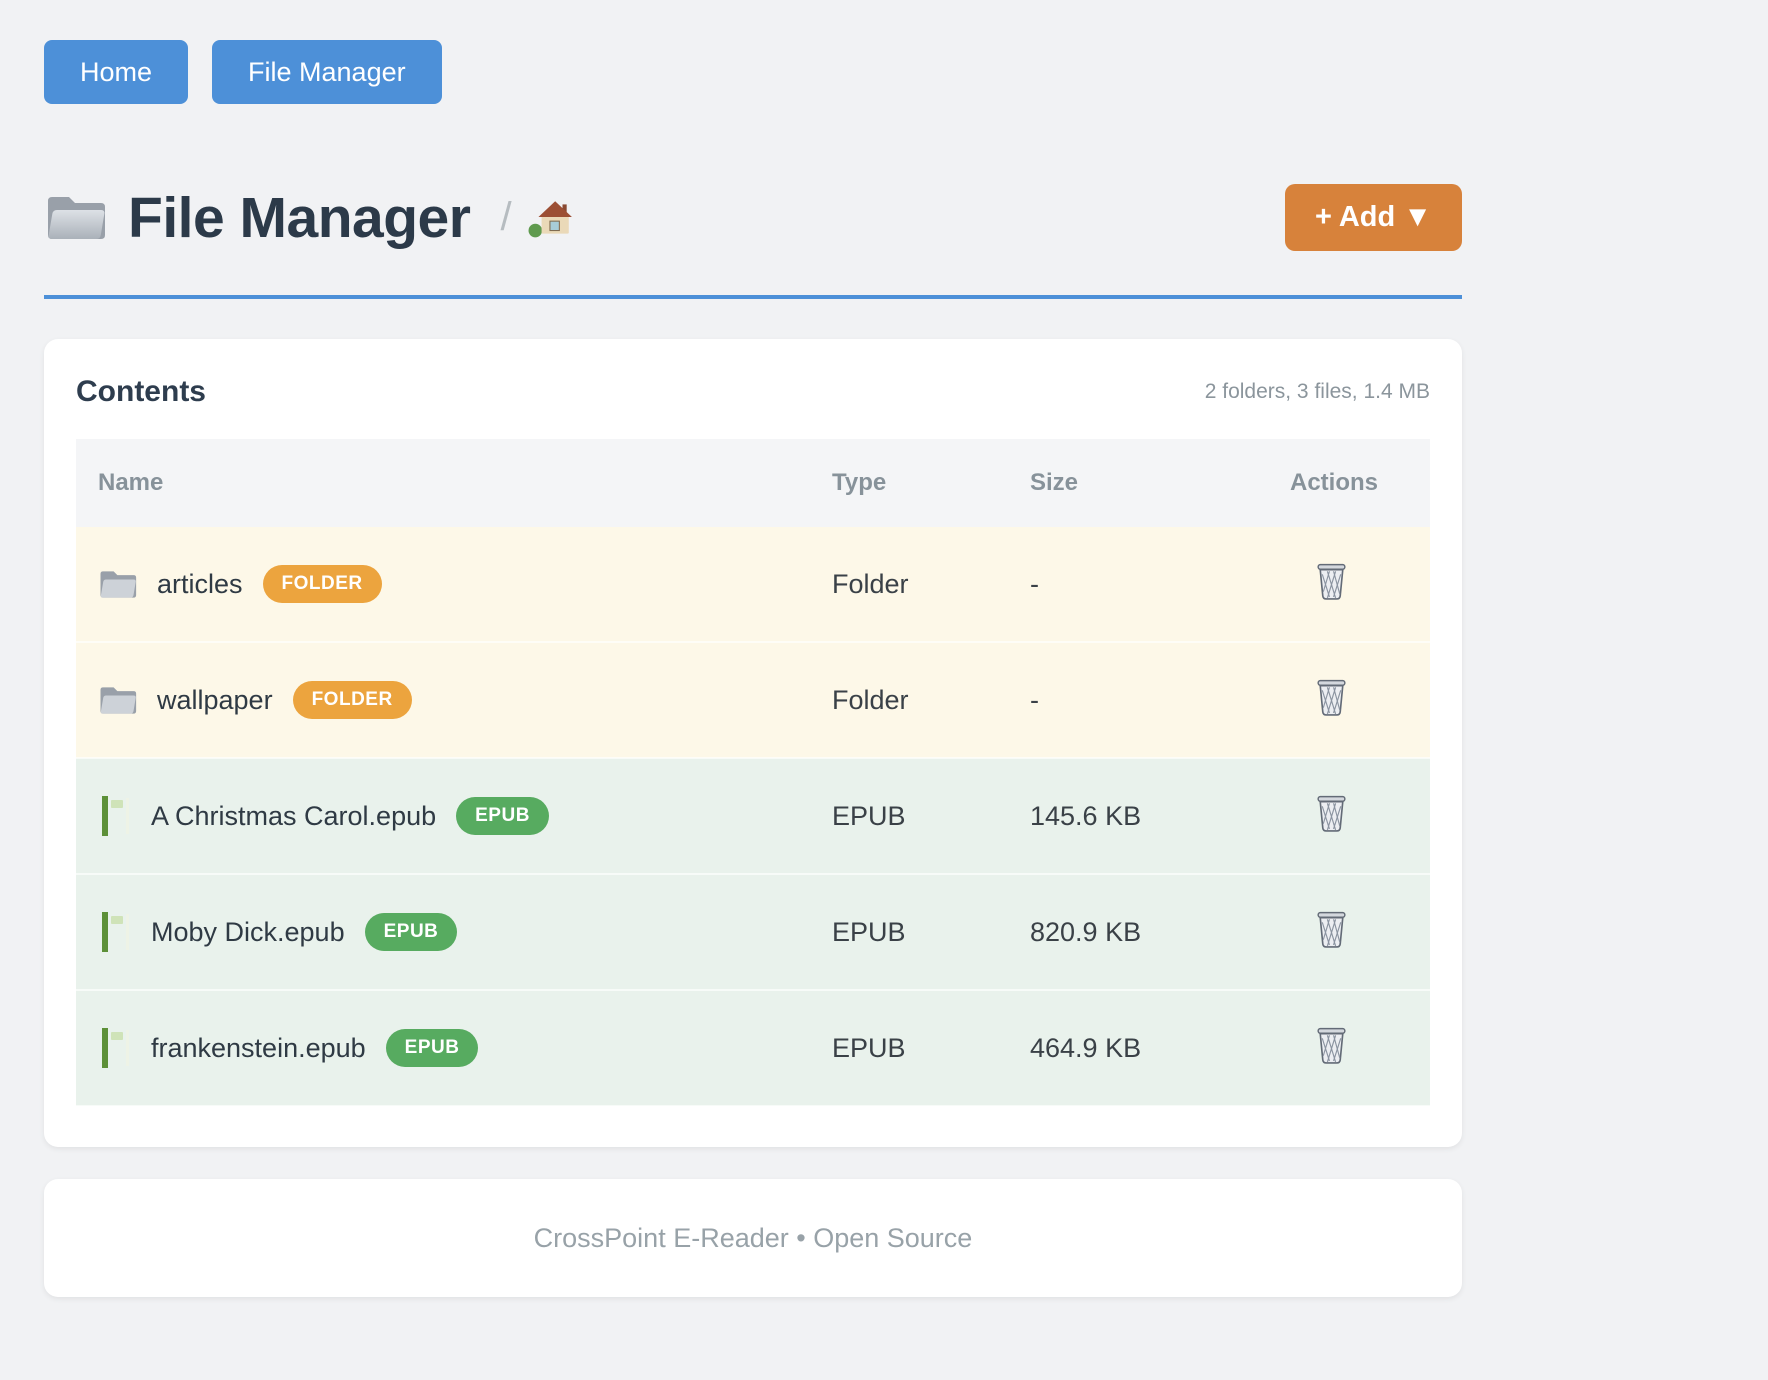 This screenshot has width=1768, height=1380. Describe the element at coordinates (450, 483) in the screenshot. I see `column-header-name: Name` at that location.